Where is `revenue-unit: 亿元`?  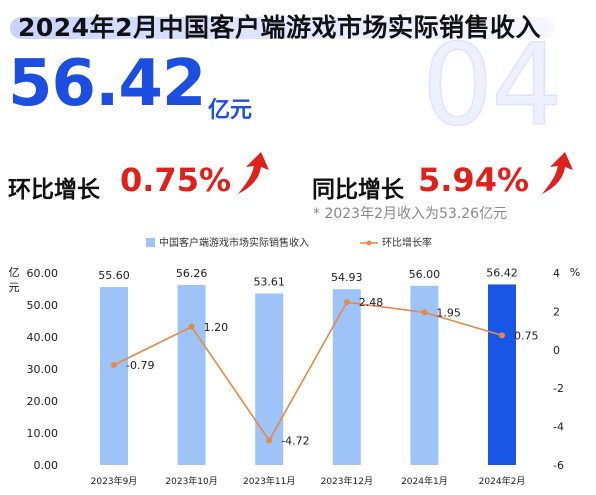 revenue-unit: 亿元 is located at coordinates (230, 110).